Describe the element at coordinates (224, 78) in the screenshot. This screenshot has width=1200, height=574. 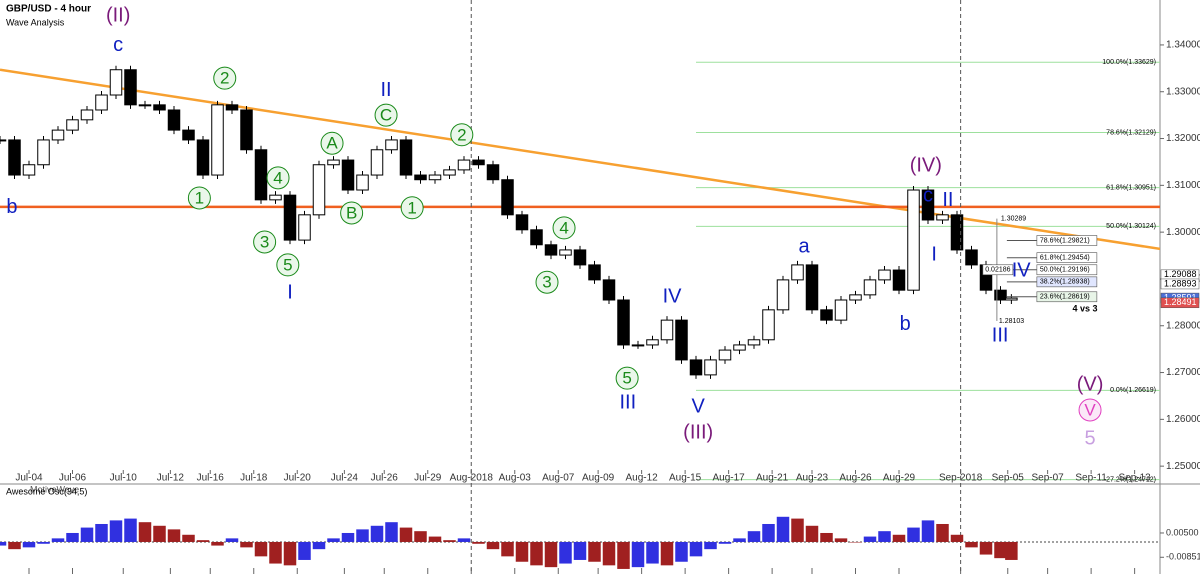
I see `wave-label: 2` at that location.